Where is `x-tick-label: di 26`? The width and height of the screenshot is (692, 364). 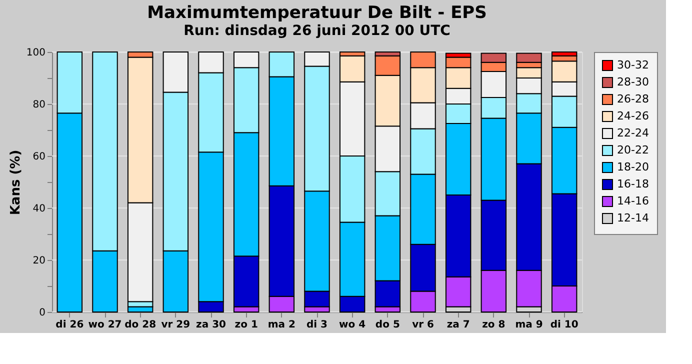 x-tick-label: di 26 is located at coordinates (70, 325).